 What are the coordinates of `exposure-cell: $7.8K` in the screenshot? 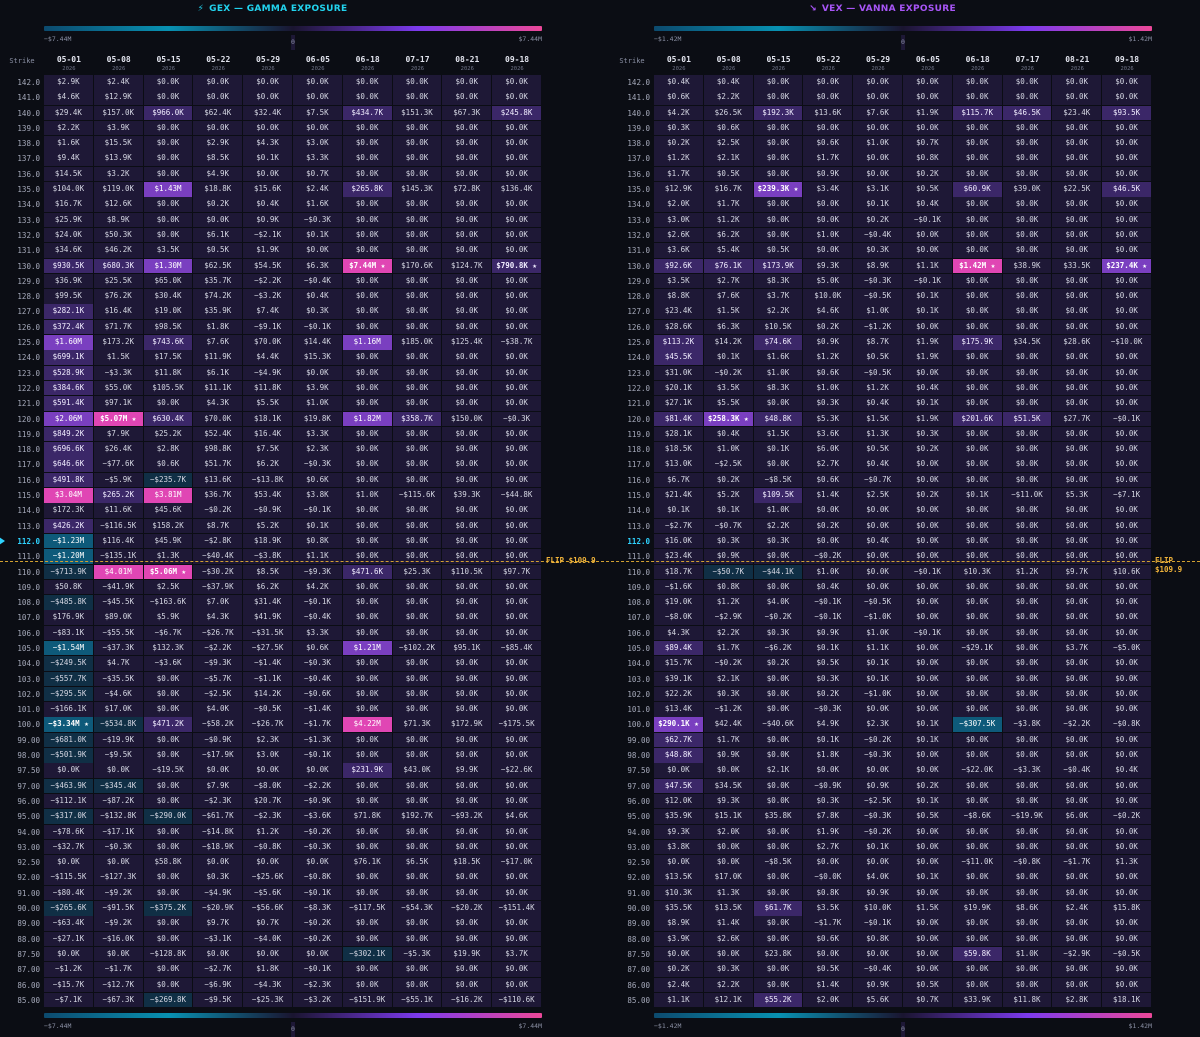 It's located at (828, 816).